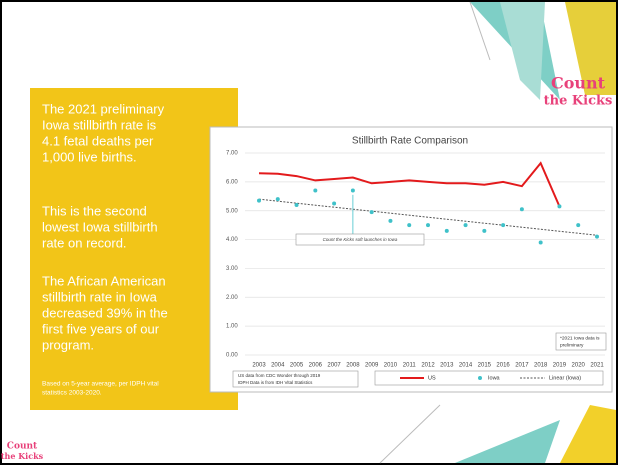  What do you see at coordinates (89, 156) in the screenshot?
I see `panel-text: 1,000 live births.` at bounding box center [89, 156].